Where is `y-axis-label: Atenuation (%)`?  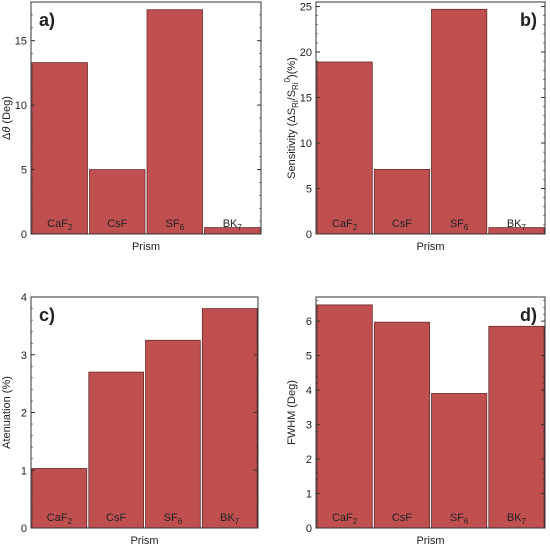
y-axis-label: Atenuation (%) is located at coordinates (7, 412).